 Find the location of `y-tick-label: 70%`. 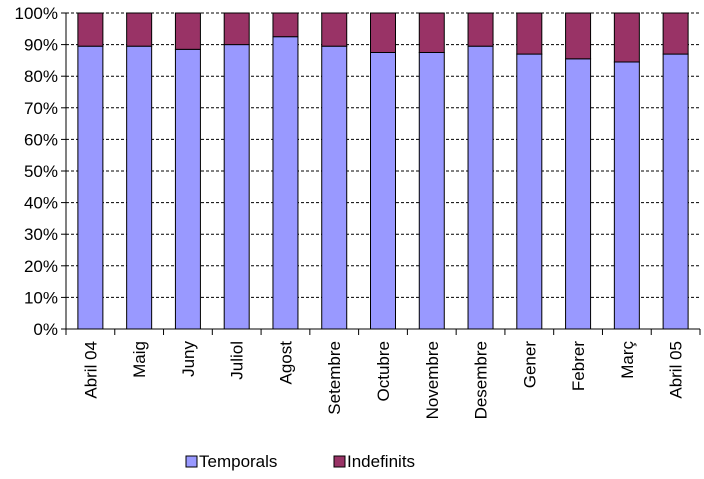

y-tick-label: 70% is located at coordinates (41, 108).